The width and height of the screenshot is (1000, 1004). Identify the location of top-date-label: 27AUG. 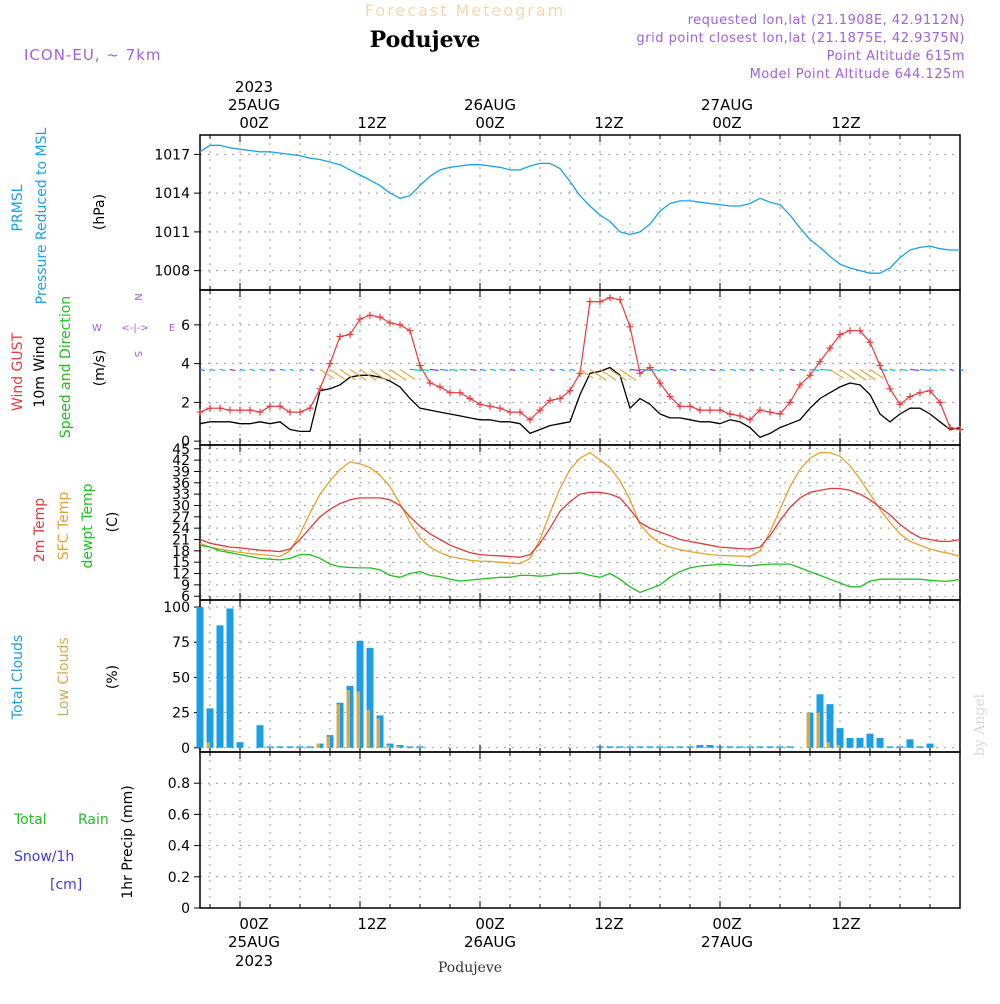
(727, 105).